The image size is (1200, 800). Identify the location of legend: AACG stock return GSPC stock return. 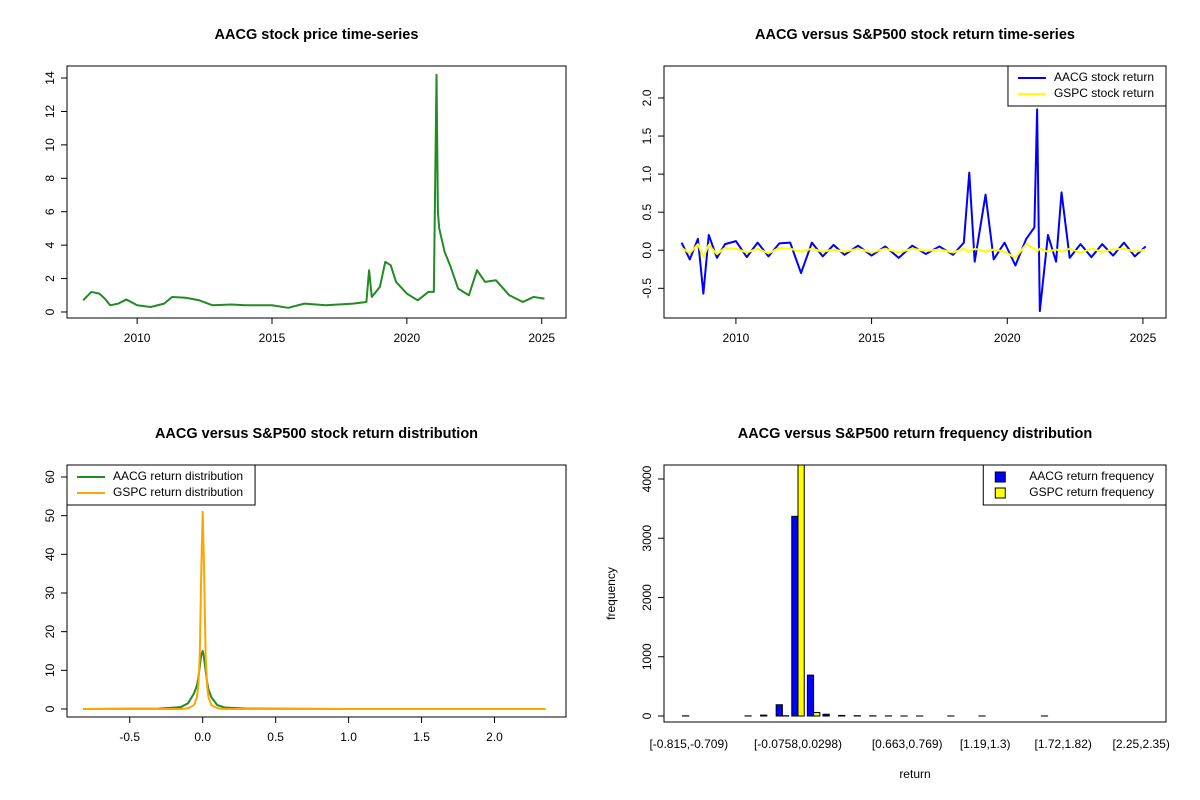
(1087, 86).